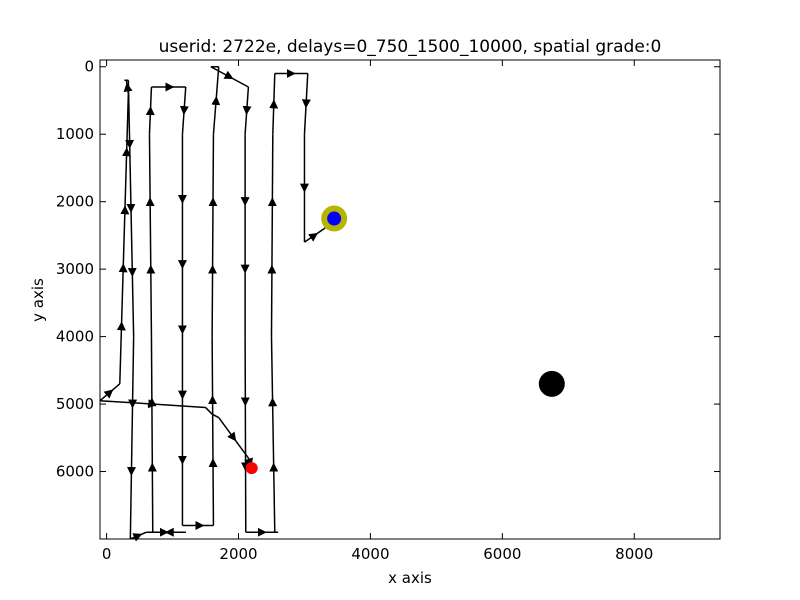 The width and height of the screenshot is (800, 600). What do you see at coordinates (502, 554) in the screenshot?
I see `x-tick-label: 6000` at bounding box center [502, 554].